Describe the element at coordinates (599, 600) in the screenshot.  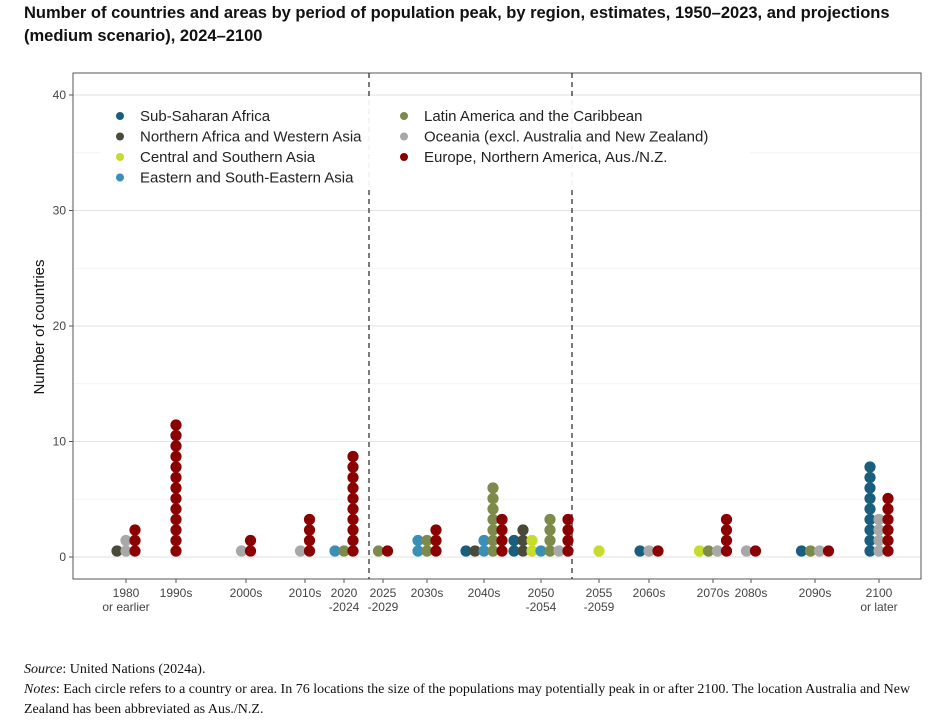
I see `x-tick-label: 2055 -2059` at that location.